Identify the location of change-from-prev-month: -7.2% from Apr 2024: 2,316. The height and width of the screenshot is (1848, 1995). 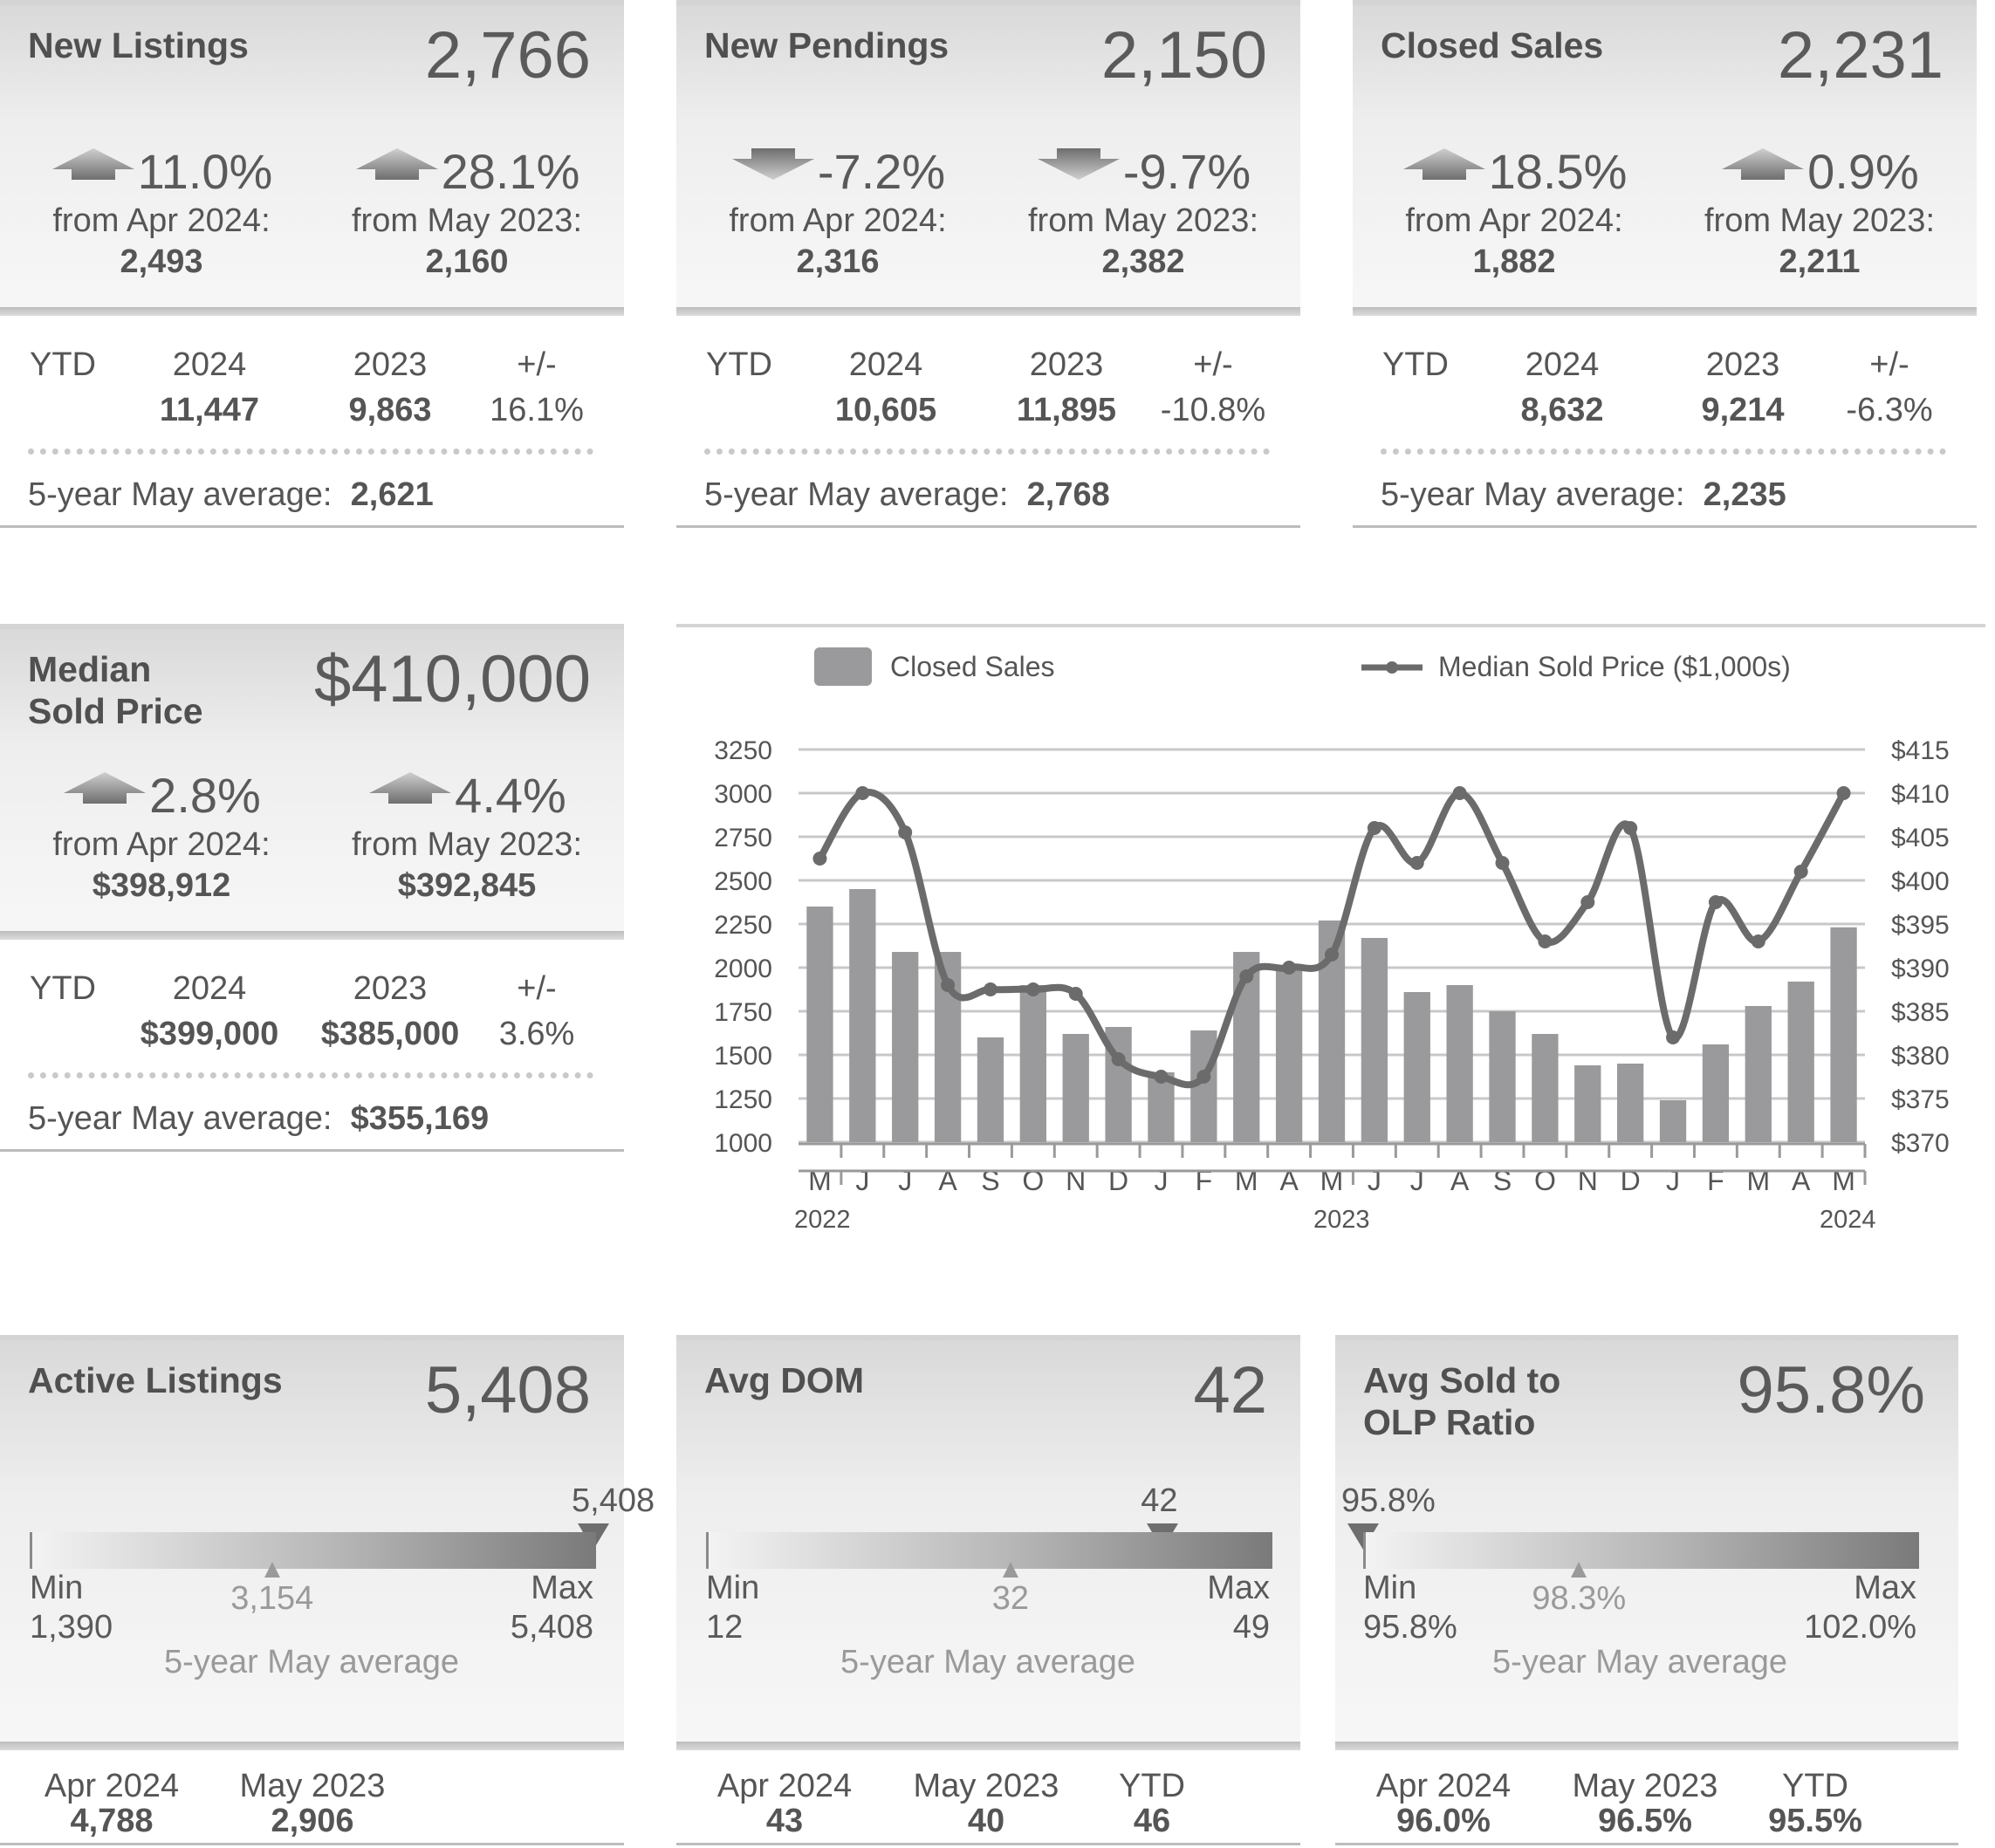
(838, 213).